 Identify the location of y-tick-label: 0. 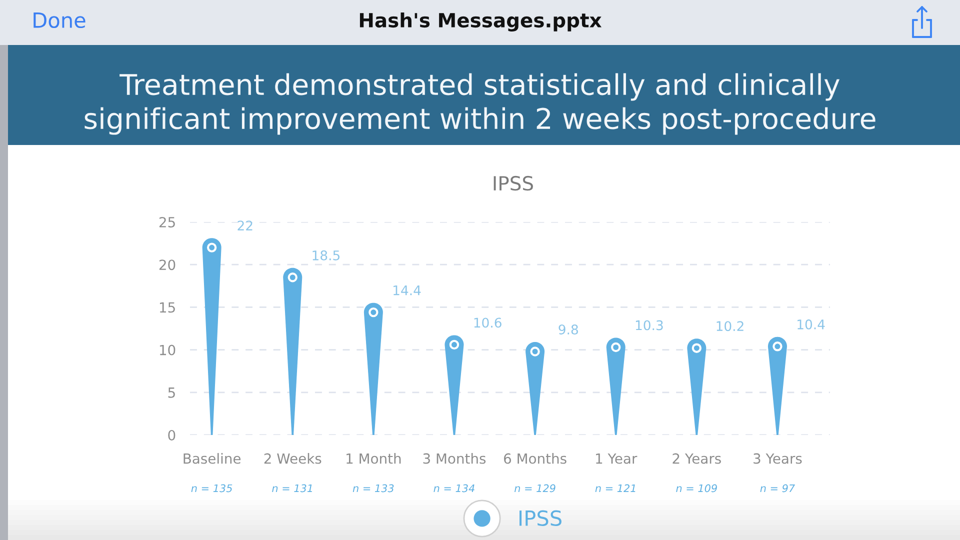
(172, 435).